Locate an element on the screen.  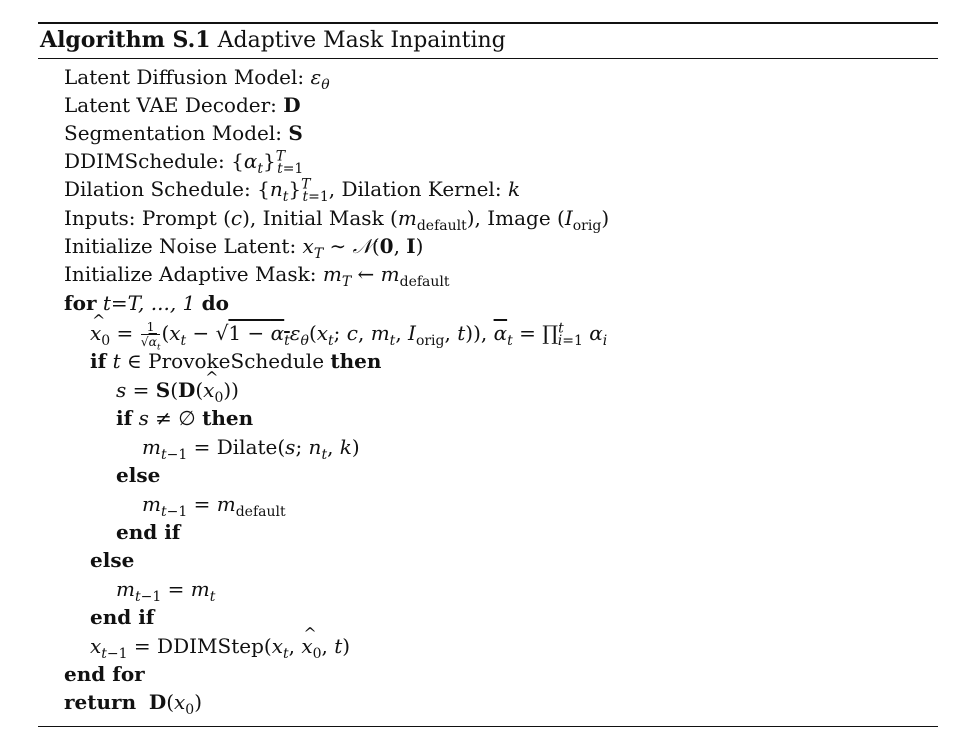
line-init-mask: Initialize Adaptive Mask: mT ← mdefault is located at coordinates (257, 276).